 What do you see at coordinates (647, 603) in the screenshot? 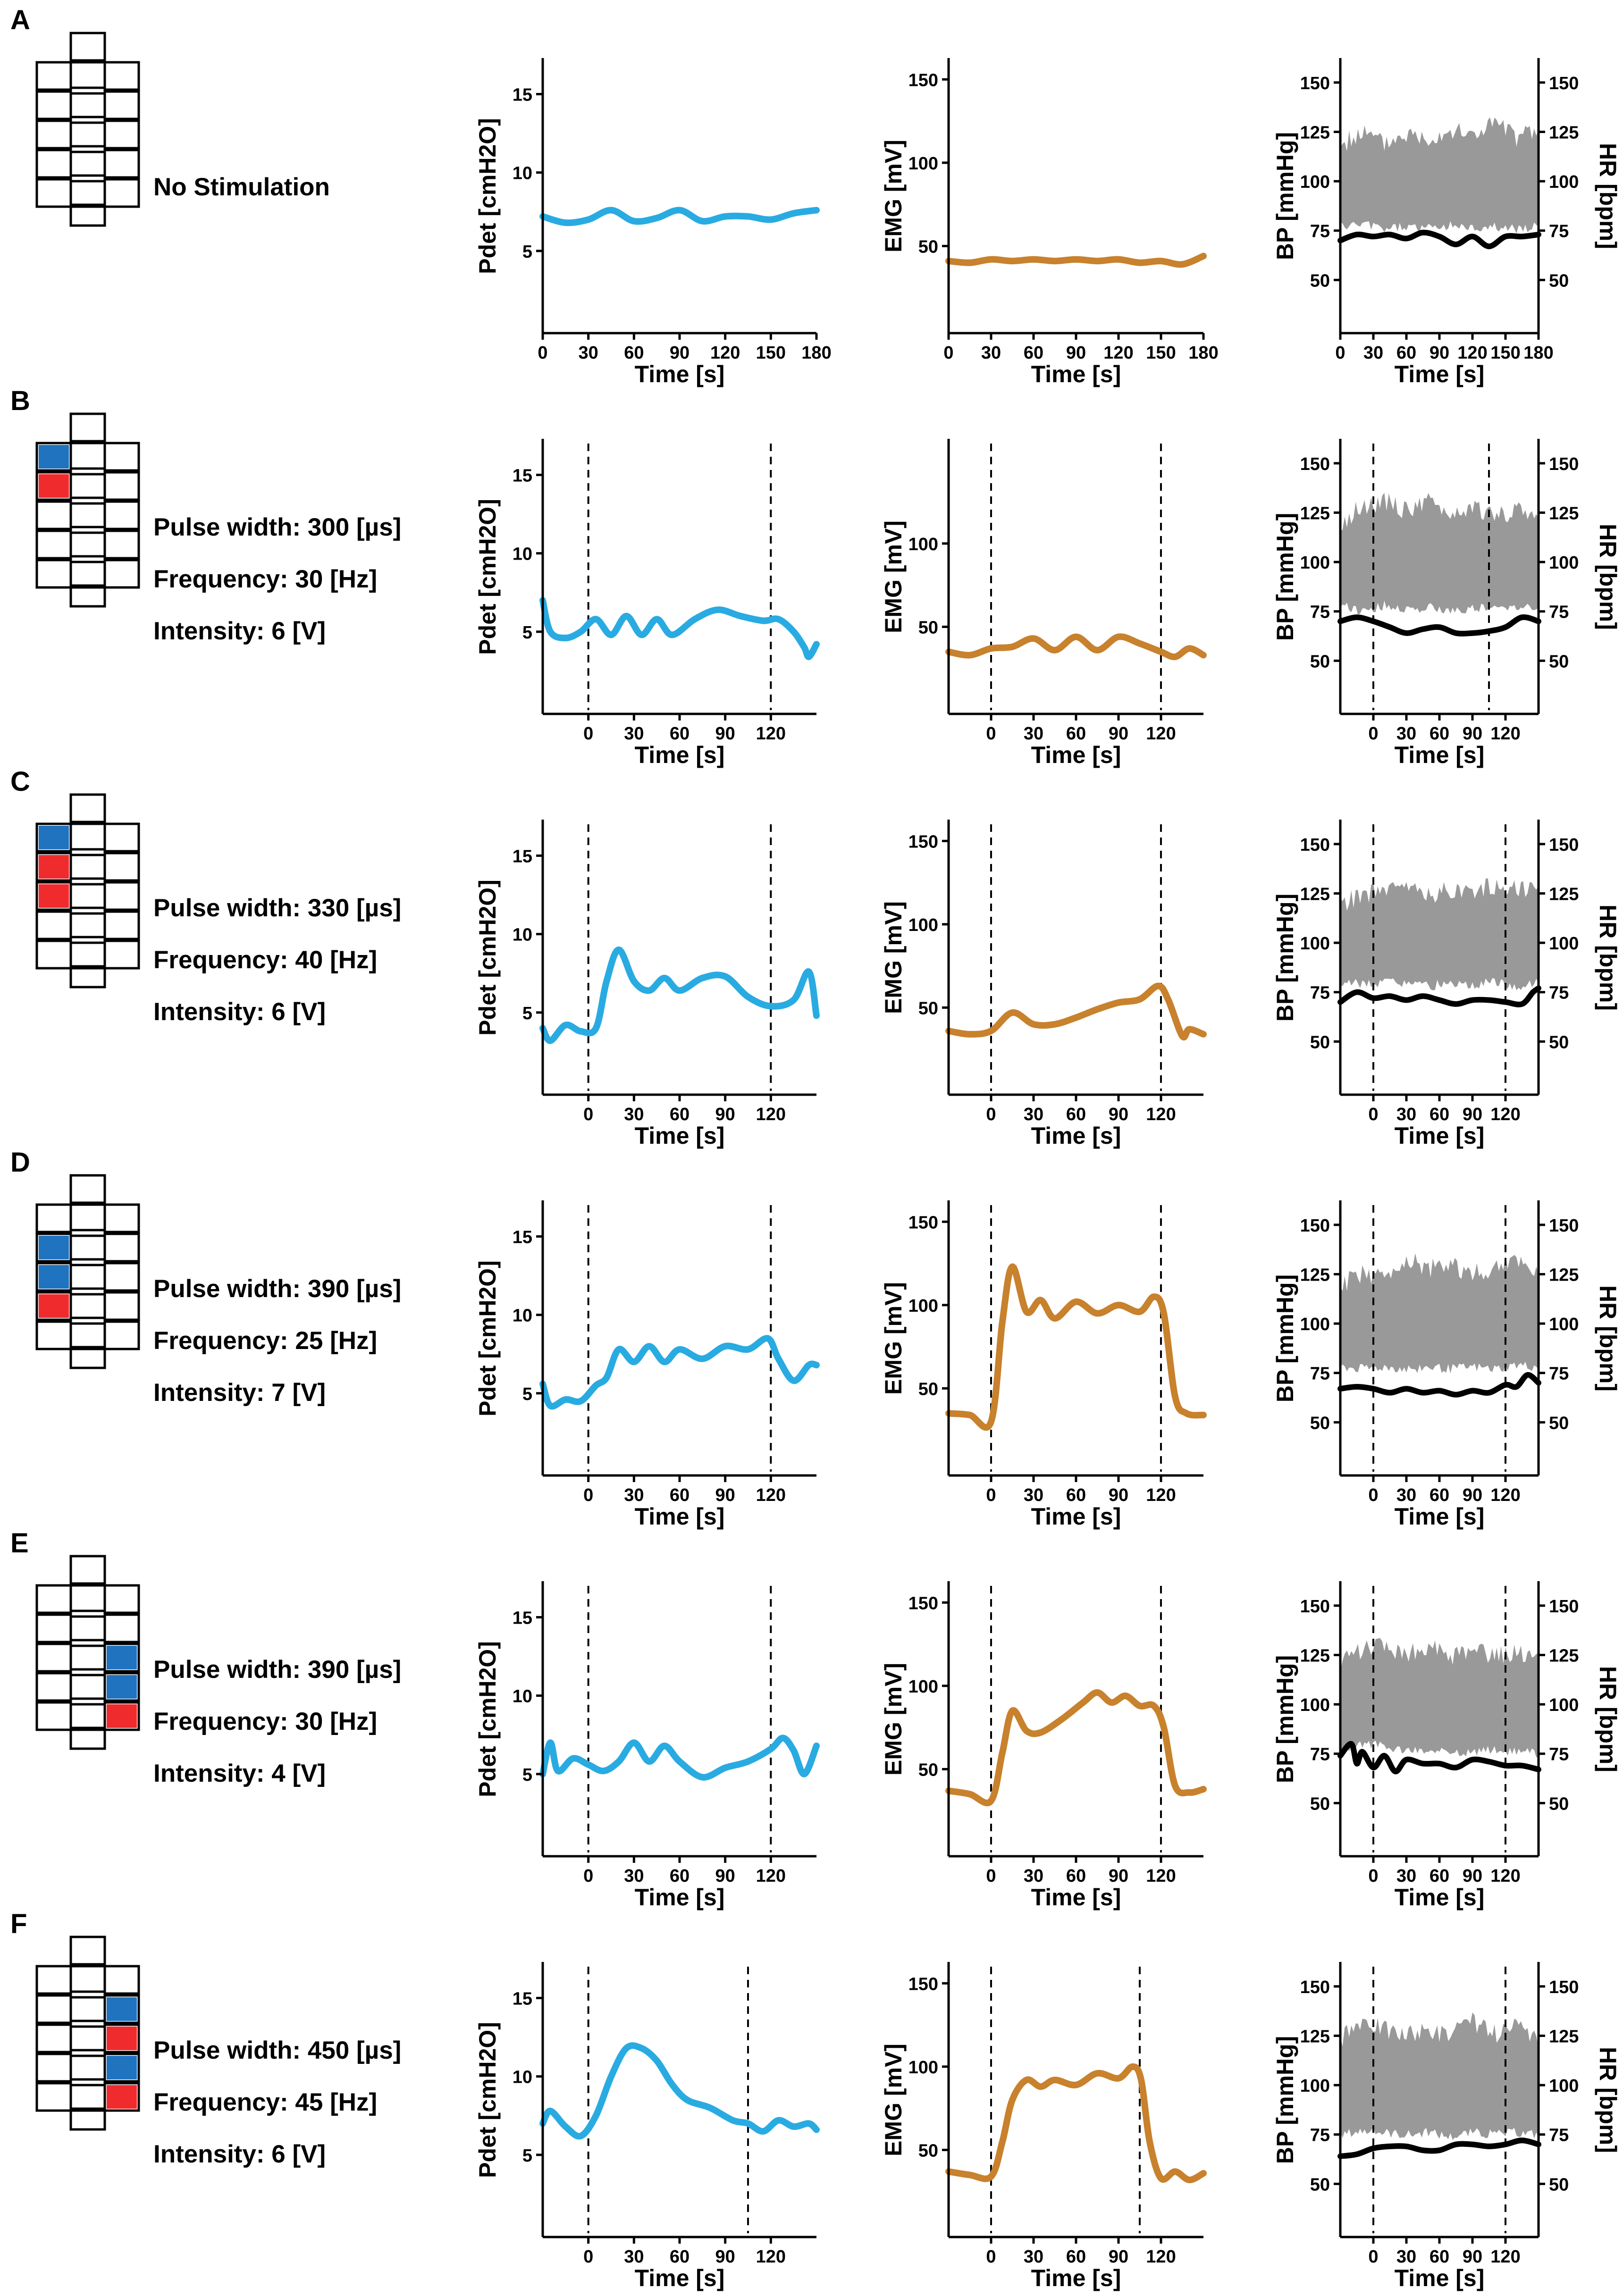
I see `pdet-chart: 5 10 15 0 30 60 90 120 Time [s] Pdet [cmH2O]` at bounding box center [647, 603].